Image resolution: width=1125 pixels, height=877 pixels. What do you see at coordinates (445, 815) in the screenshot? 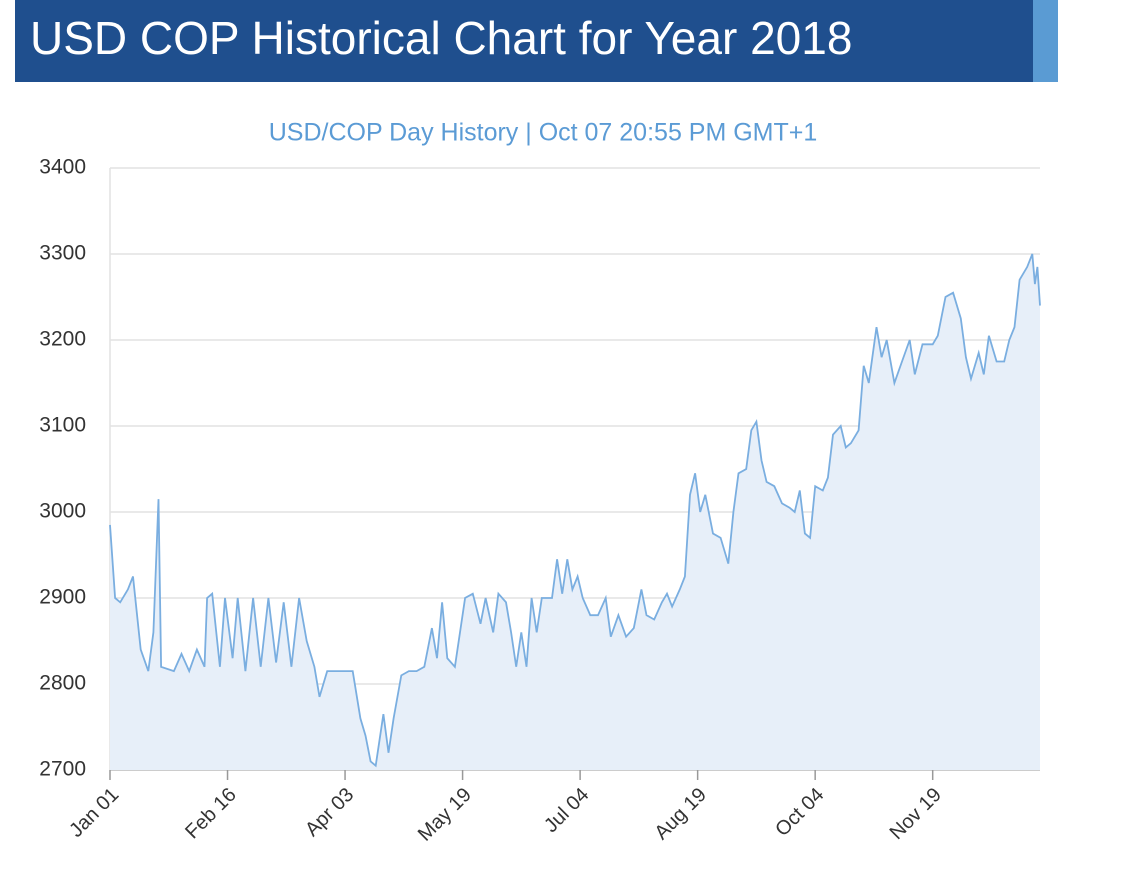
I see `x-tick-label: May 19` at bounding box center [445, 815].